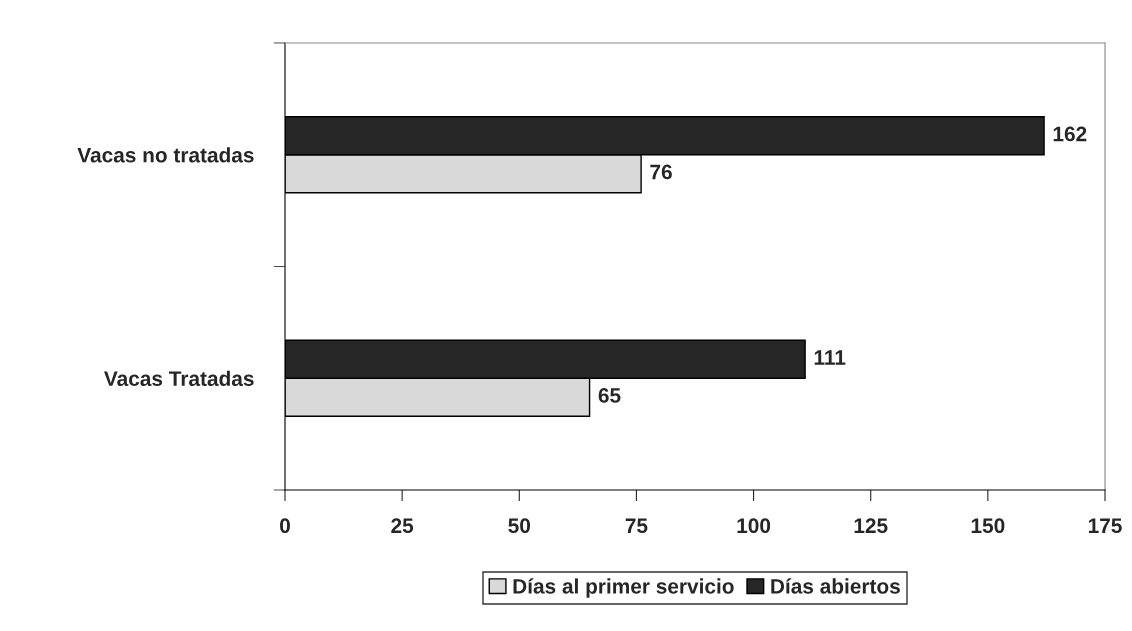  What do you see at coordinates (1070, 134) in the screenshot?
I see `data-label: 162` at bounding box center [1070, 134].